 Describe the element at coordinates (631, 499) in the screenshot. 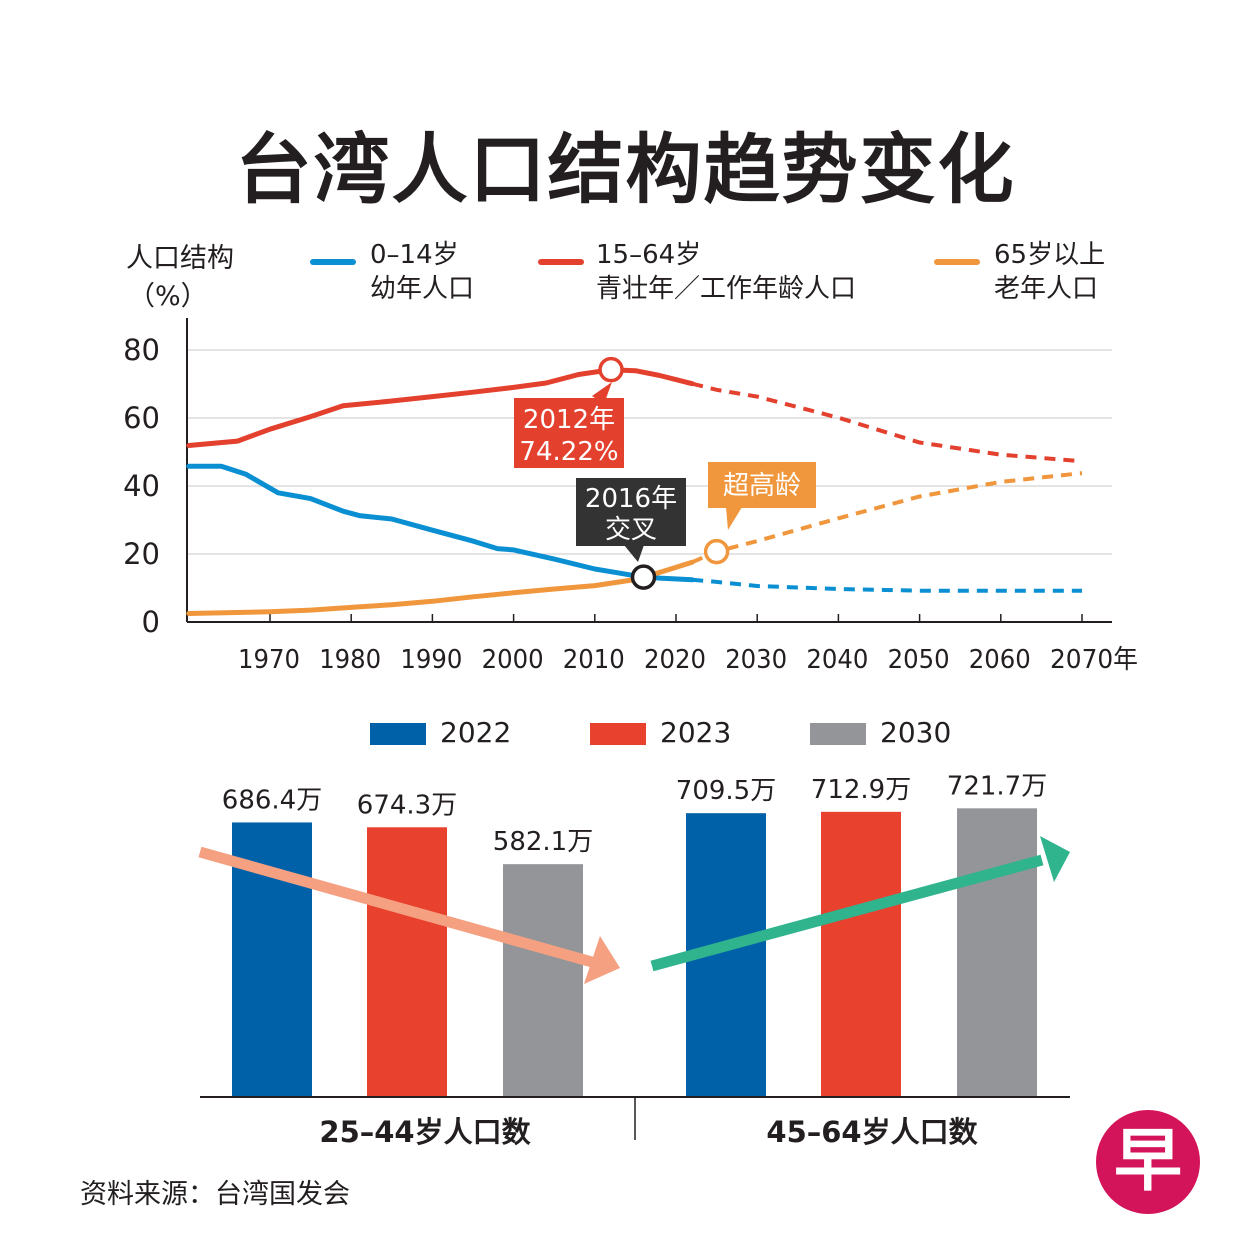

I see `annotation-cross-line1: 2016年` at that location.